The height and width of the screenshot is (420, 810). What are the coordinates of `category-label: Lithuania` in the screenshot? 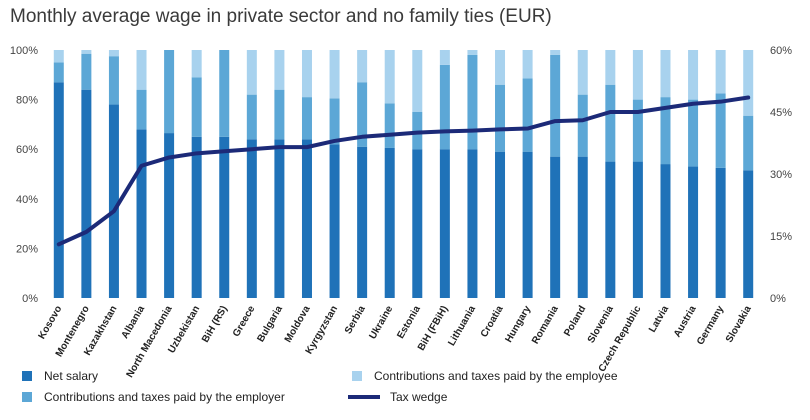 It's located at (462, 326).